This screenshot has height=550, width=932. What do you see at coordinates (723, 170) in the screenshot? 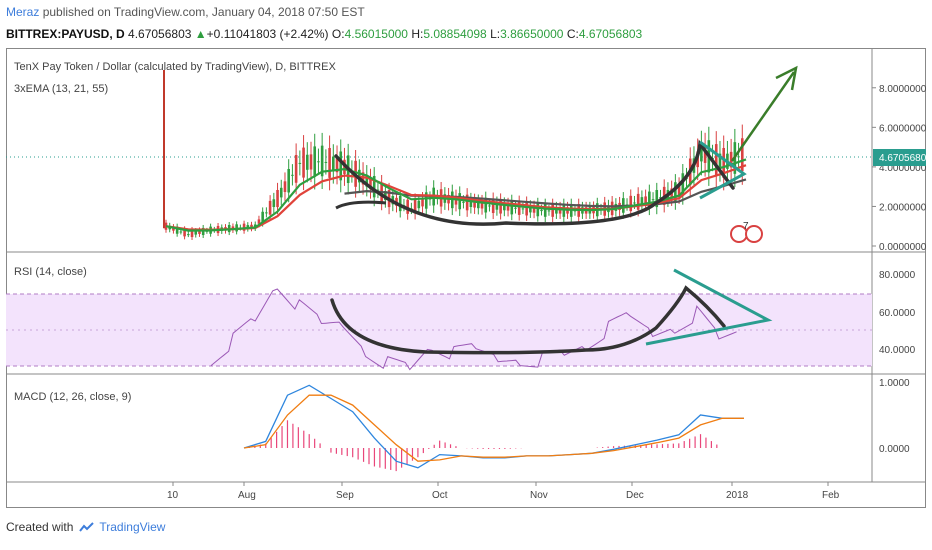
I see `triangle-pattern` at bounding box center [723, 170].